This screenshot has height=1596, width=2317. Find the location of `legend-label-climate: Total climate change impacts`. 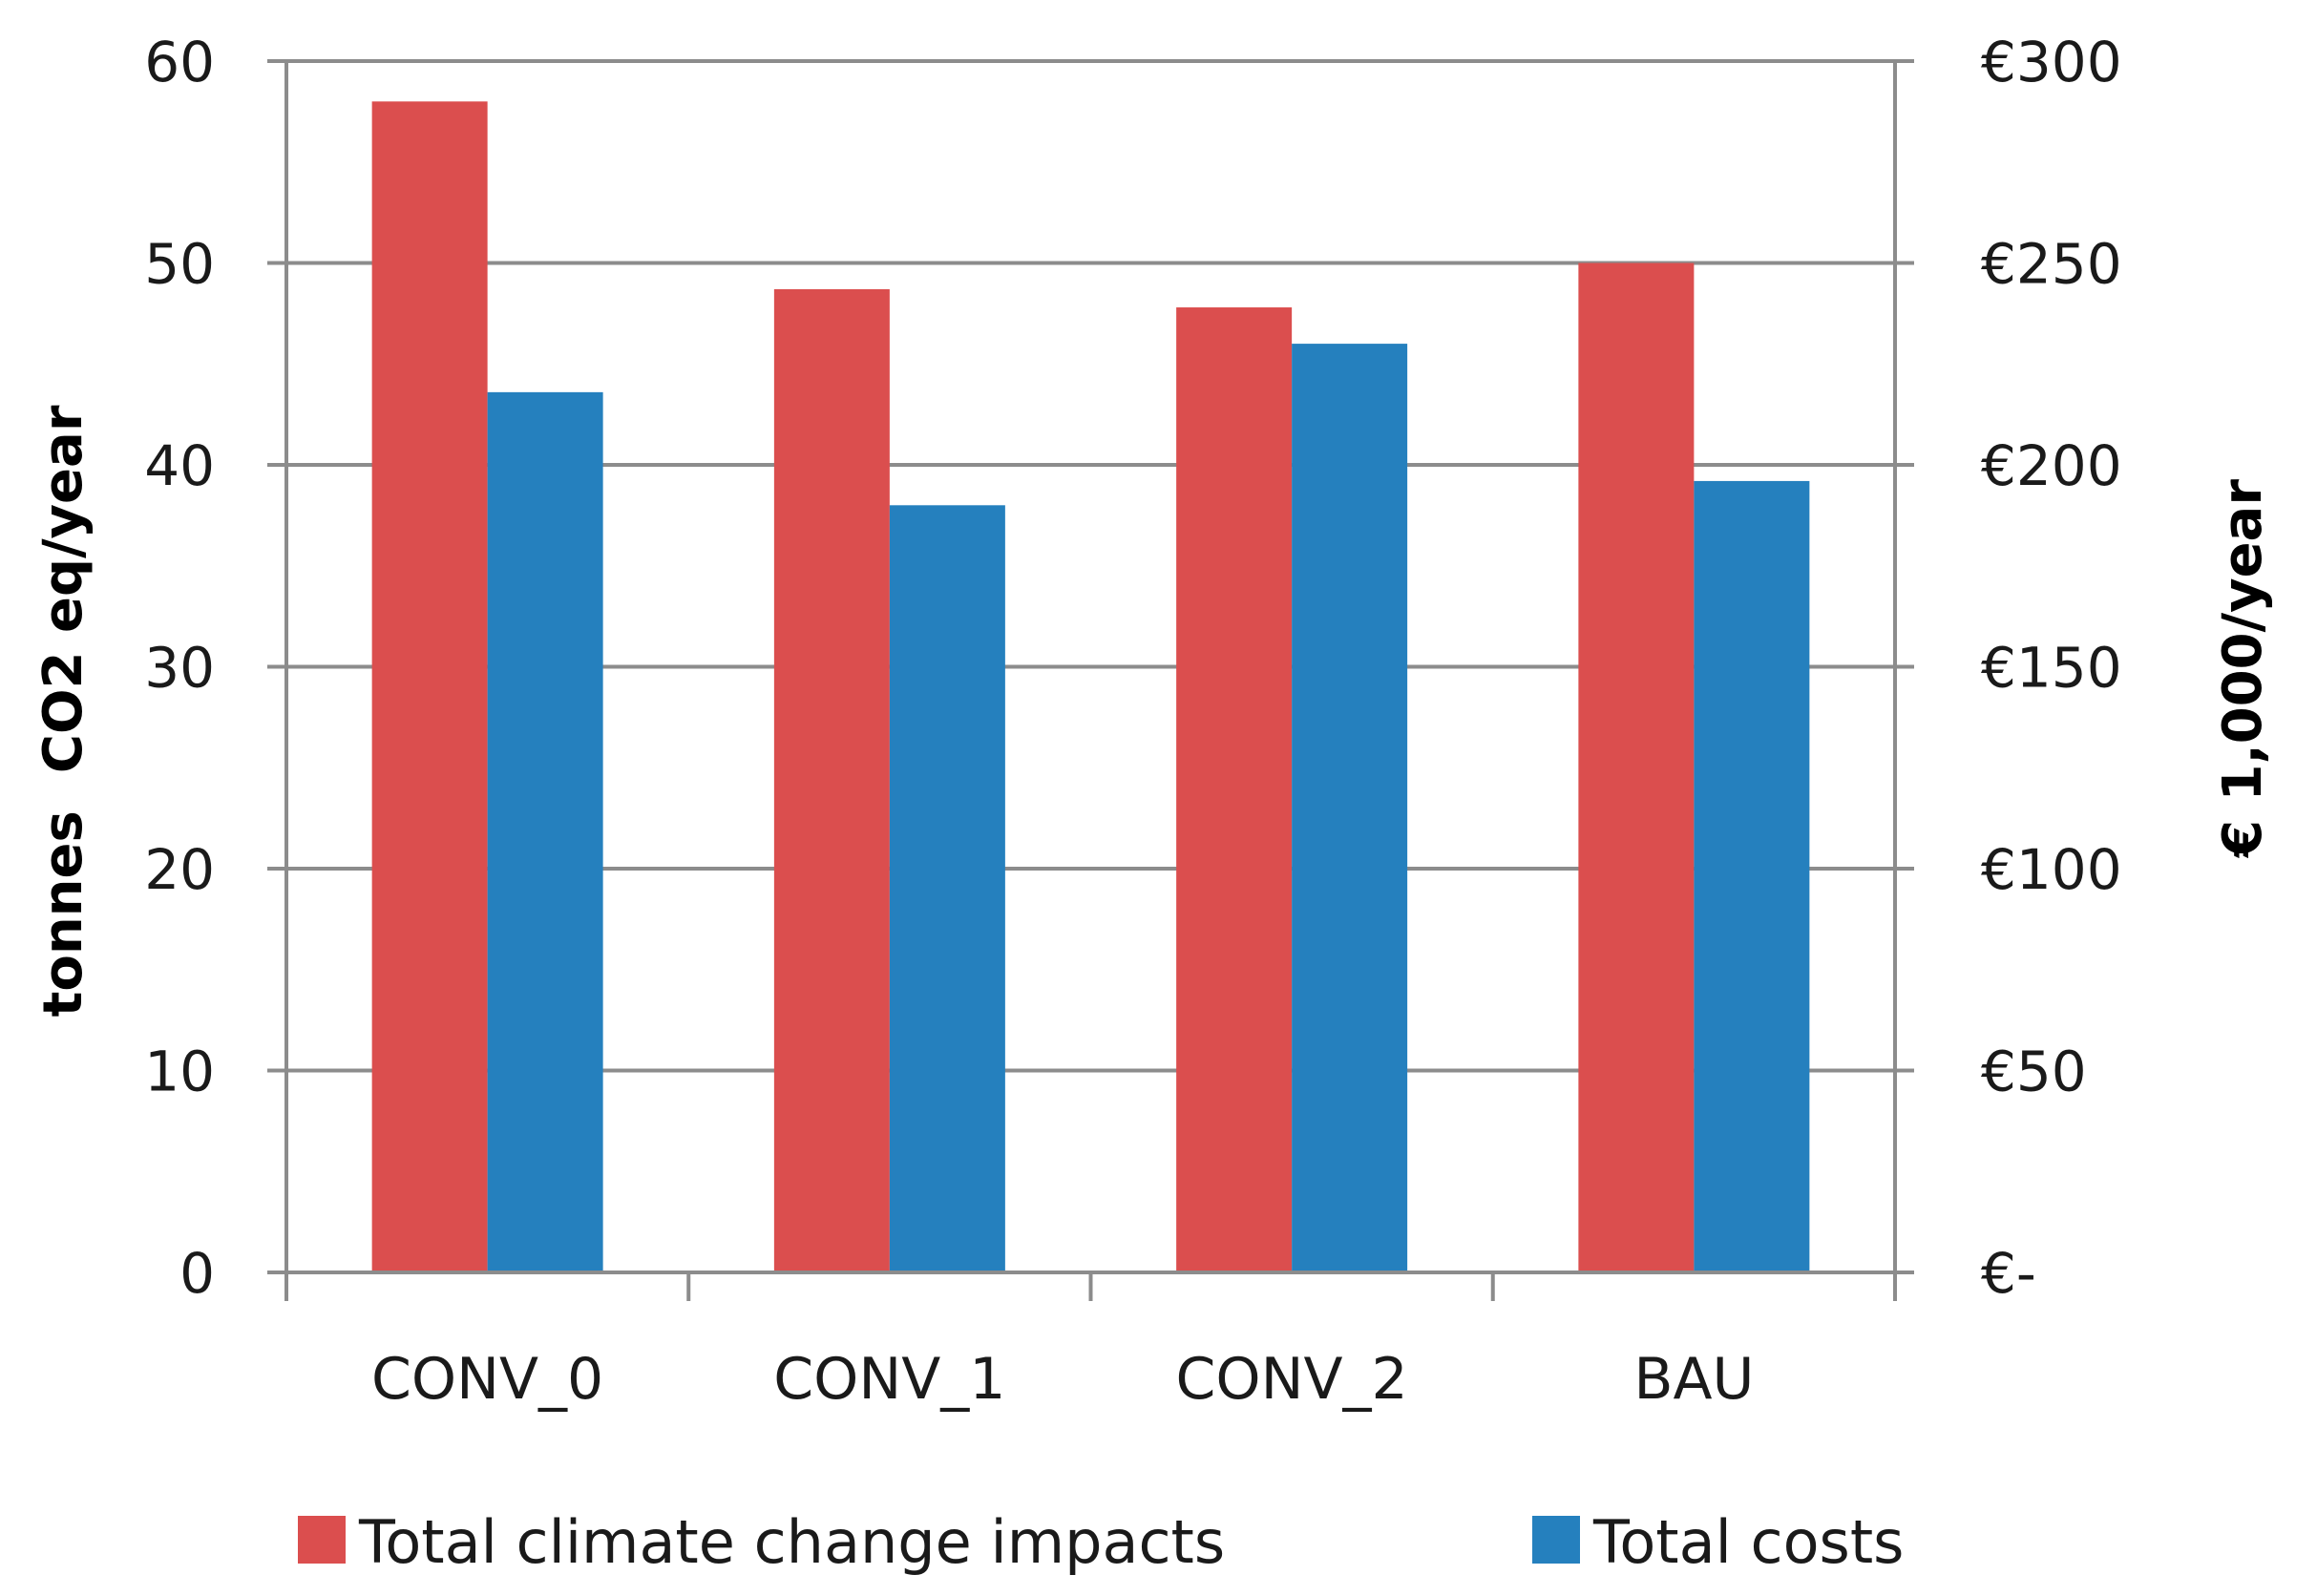

legend-label-climate: Total climate change impacts is located at coordinates (791, 1542).